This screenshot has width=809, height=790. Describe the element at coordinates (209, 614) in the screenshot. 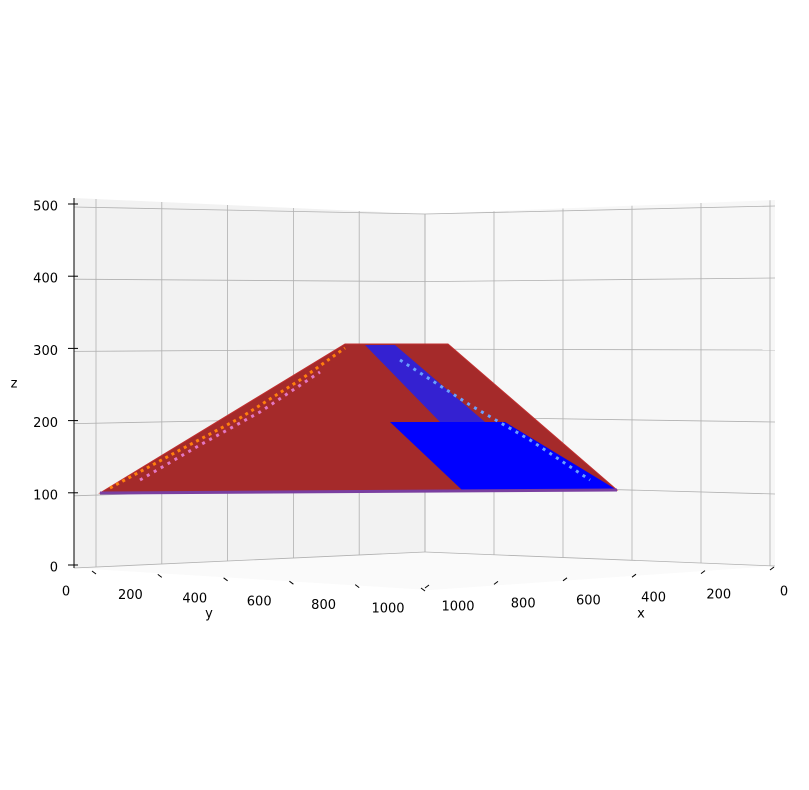

I see `y-axis-label: y` at that location.